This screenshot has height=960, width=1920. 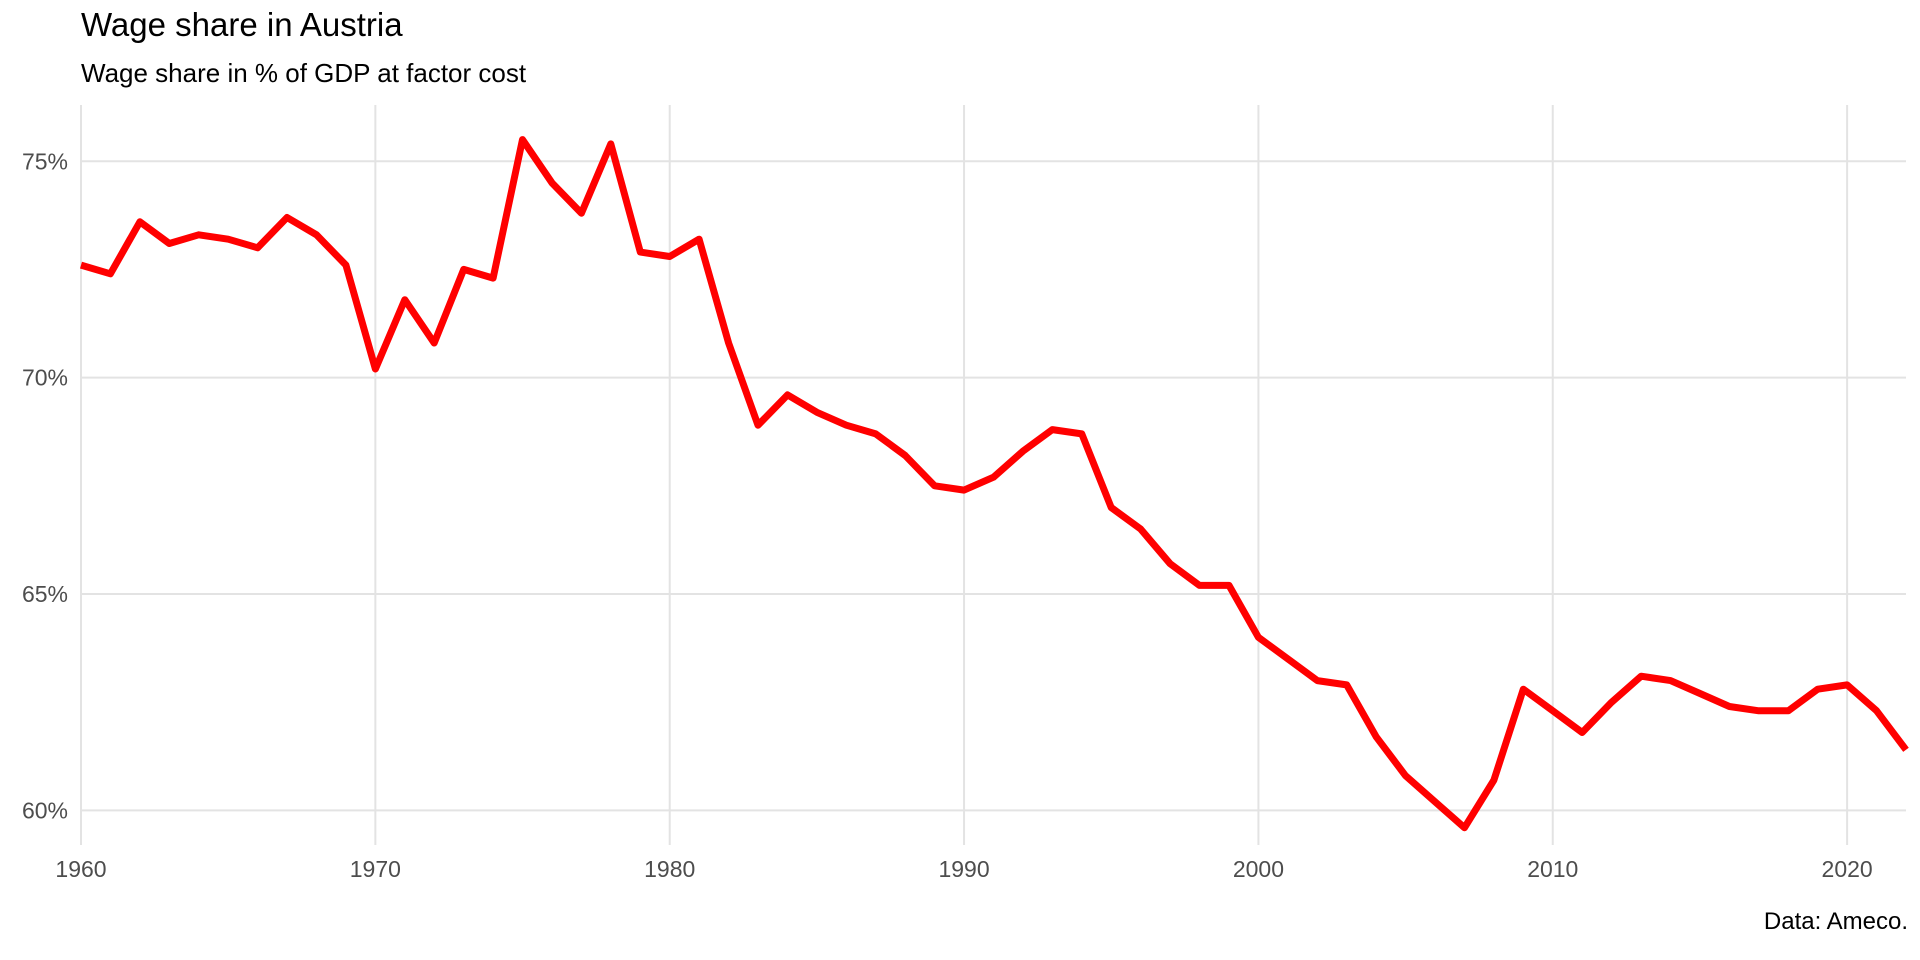 What do you see at coordinates (45, 594) in the screenshot?
I see `y-tick-label: 65%` at bounding box center [45, 594].